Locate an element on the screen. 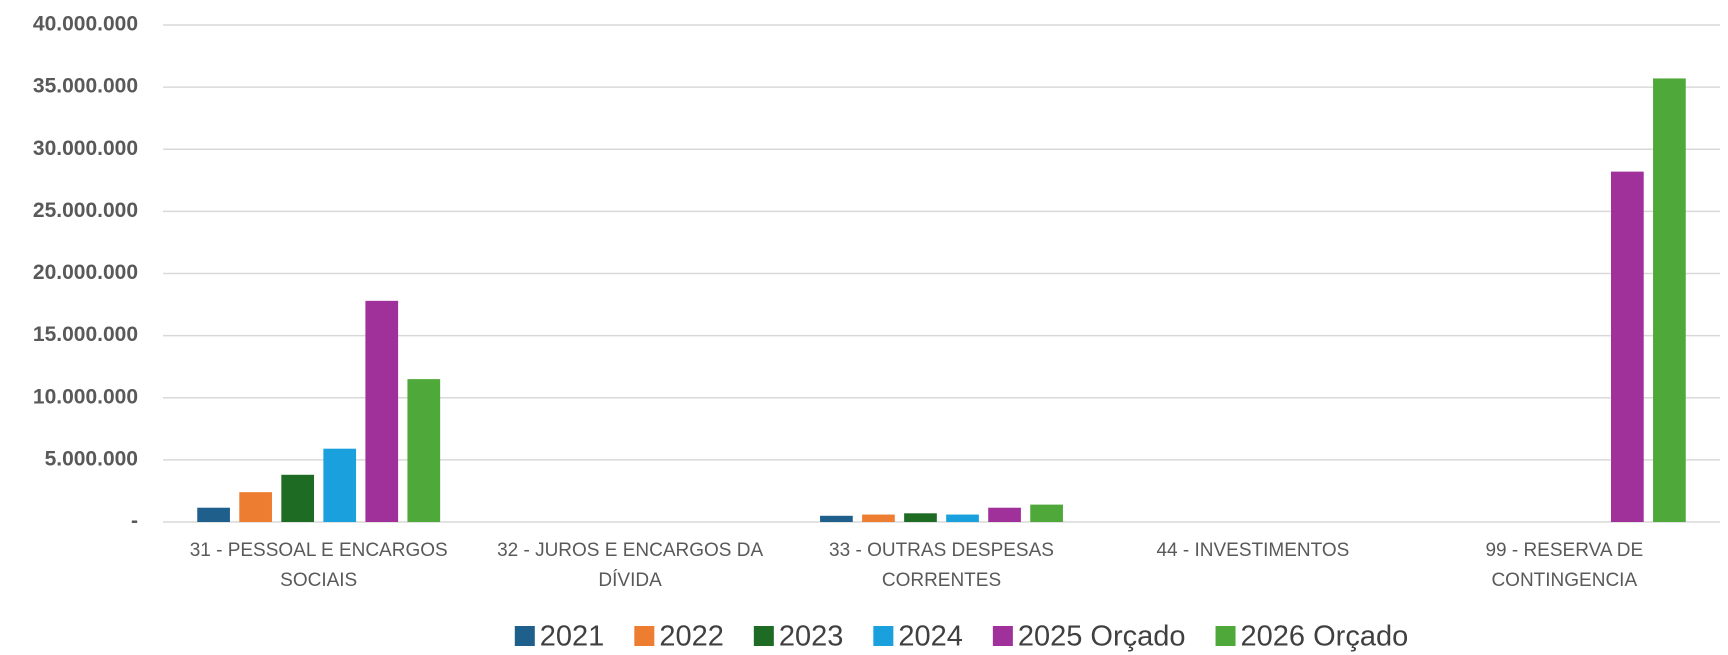 Image resolution: width=1728 pixels, height=655 pixels. y-tick-label: 35.000.000 is located at coordinates (85, 86).